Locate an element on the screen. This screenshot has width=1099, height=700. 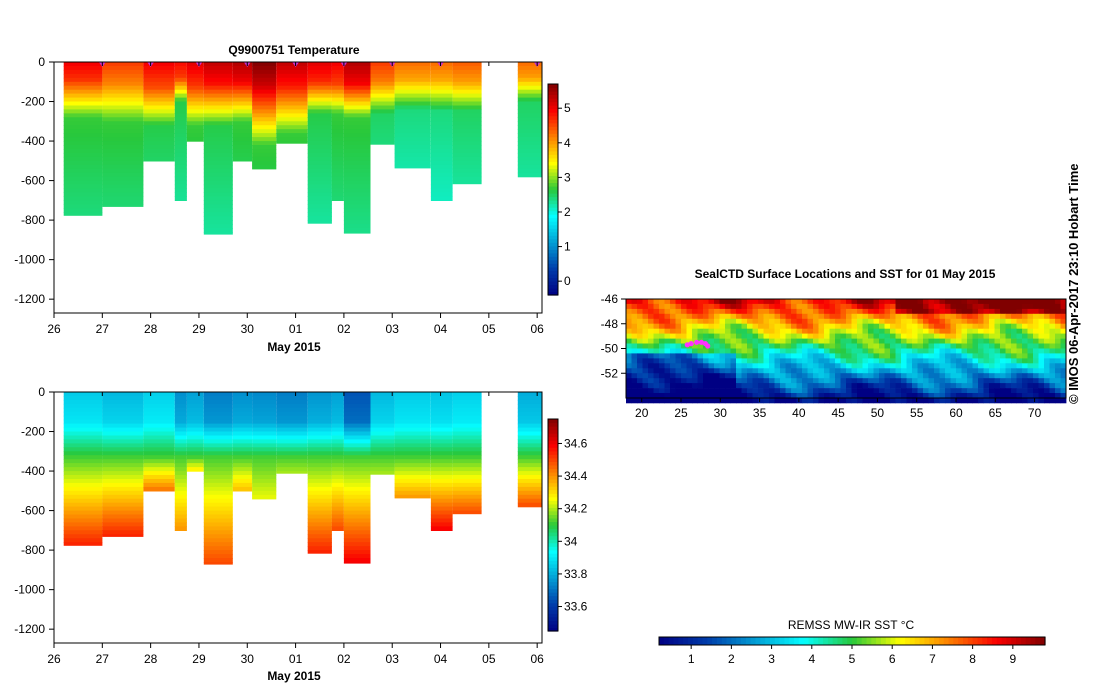
x-tick-label: 02 is located at coordinates (344, 329).